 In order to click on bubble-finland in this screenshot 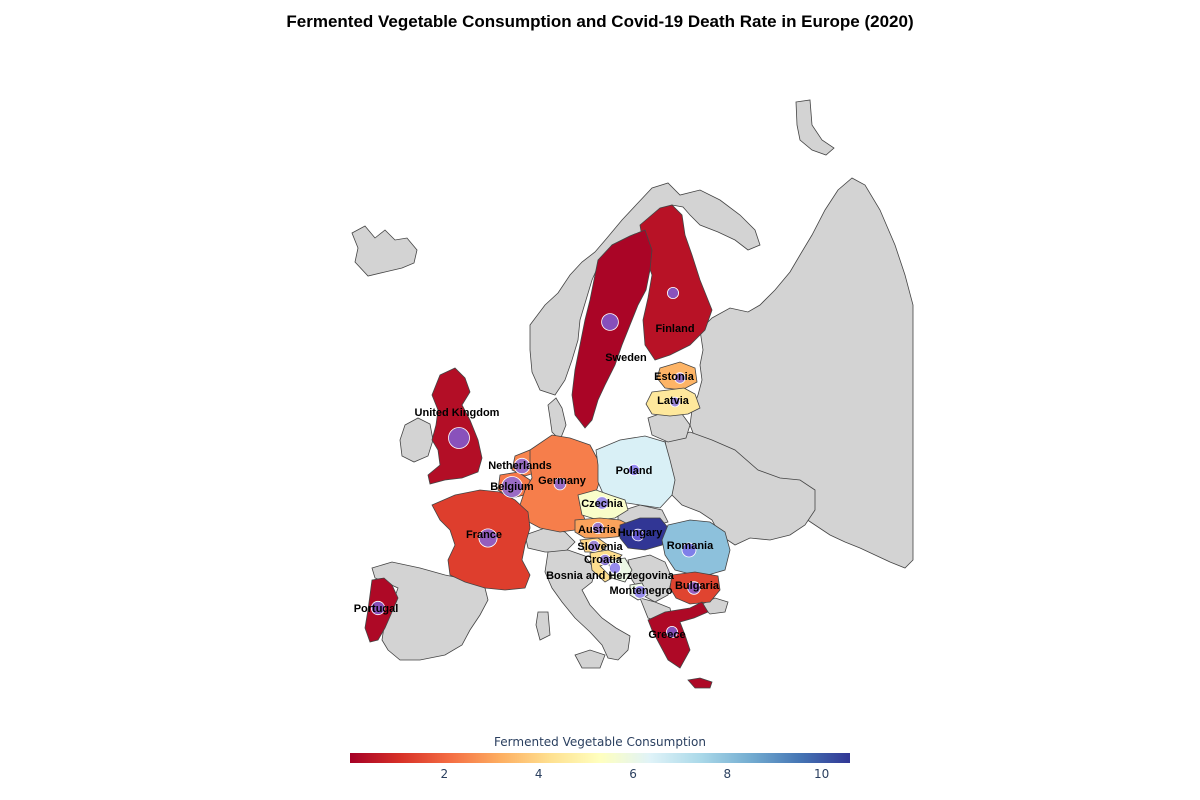, I will do `click(673, 292)`.